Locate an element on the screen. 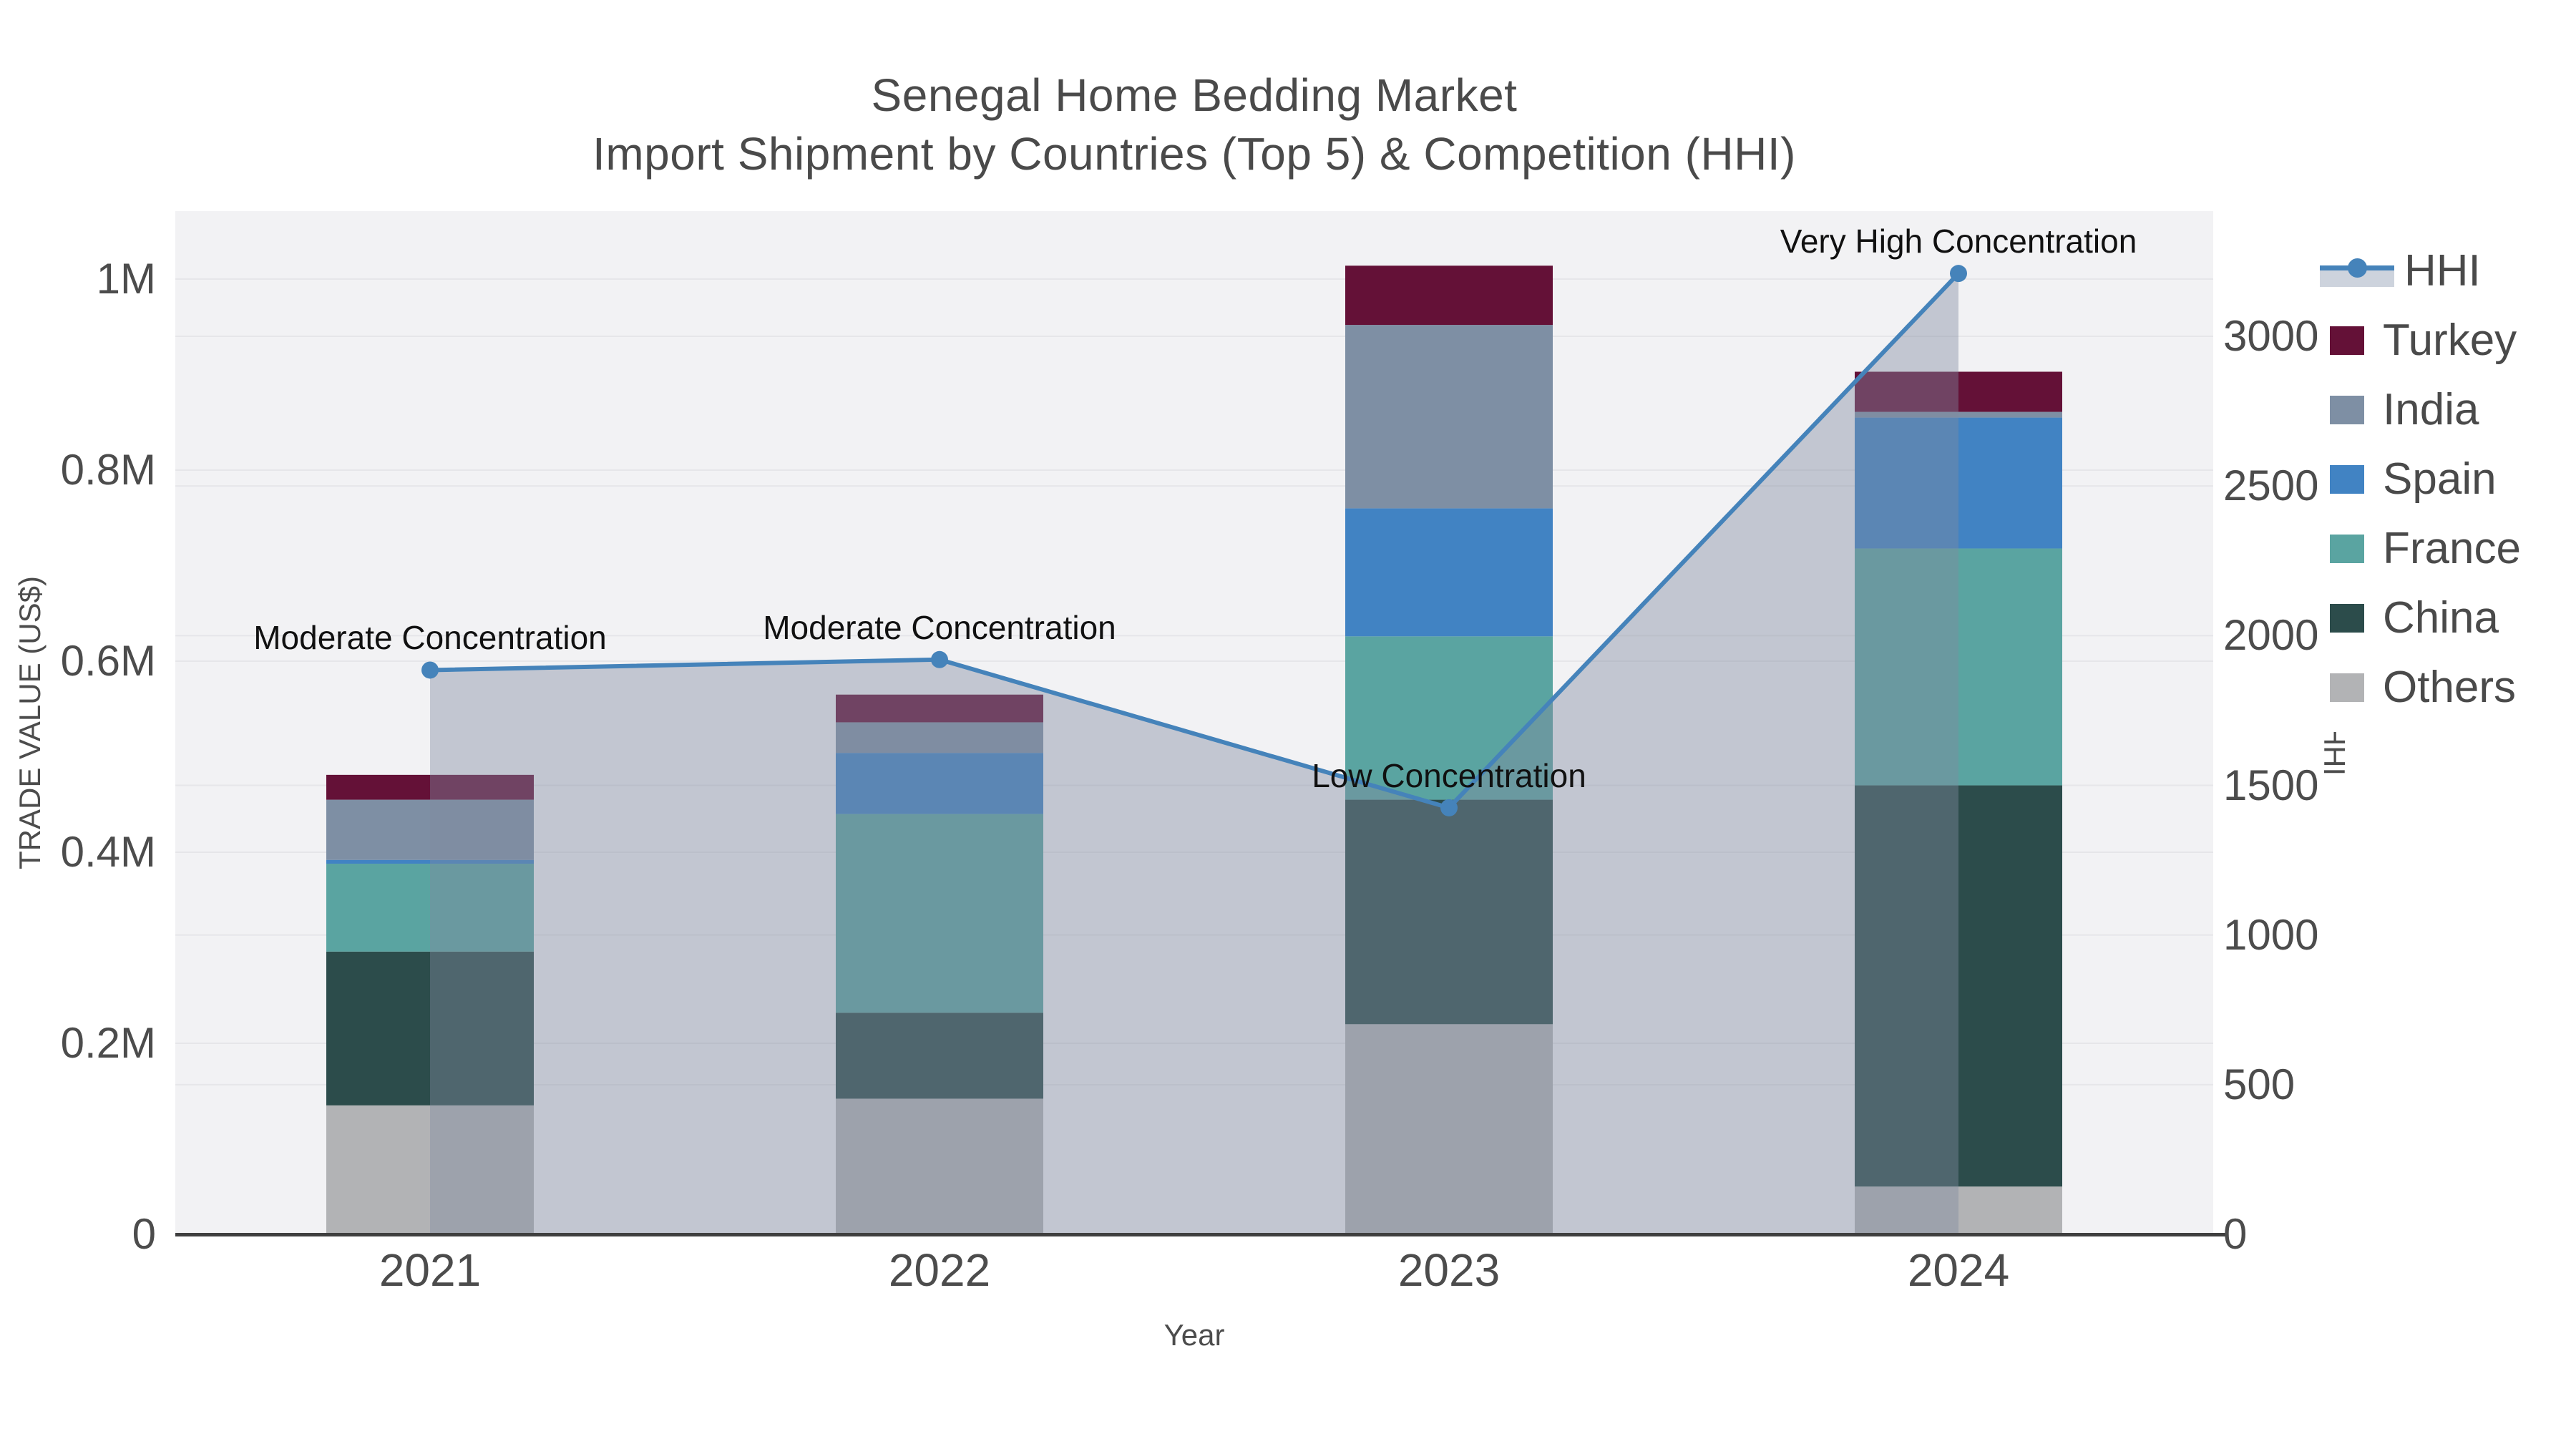  legend-item-spain: Spain is located at coordinates (2446, 479).